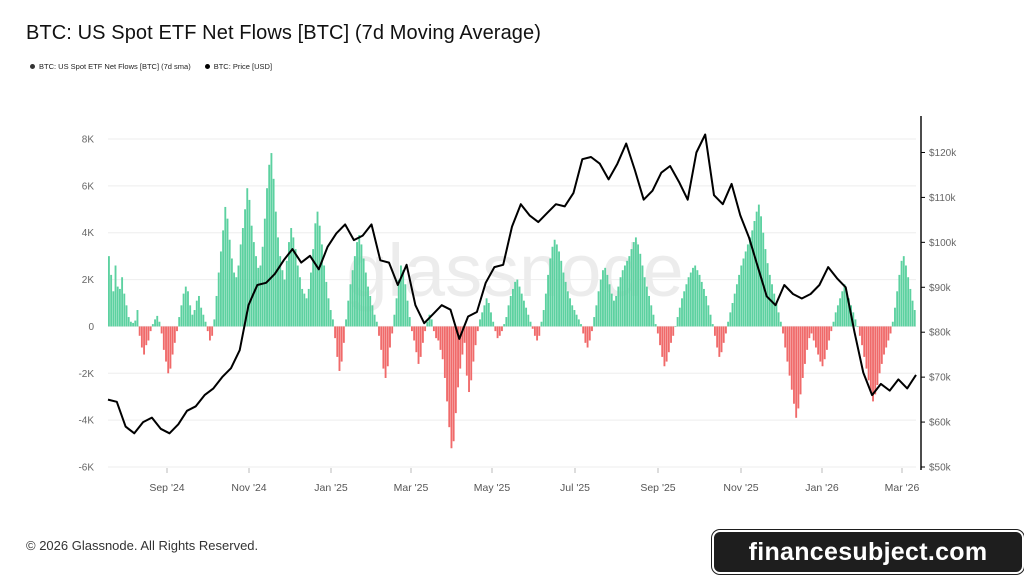 This screenshot has height=576, width=1024. Describe the element at coordinates (939, 311) in the screenshot. I see `right-axis-ticks: $120k $110k $100k $90k $80k $70k $60k $50k` at that location.